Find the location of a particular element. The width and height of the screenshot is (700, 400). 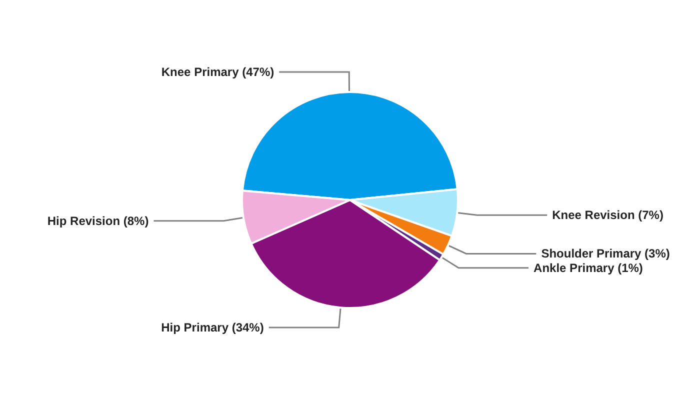

slice-label: Knee Revision (7%) is located at coordinates (608, 215).